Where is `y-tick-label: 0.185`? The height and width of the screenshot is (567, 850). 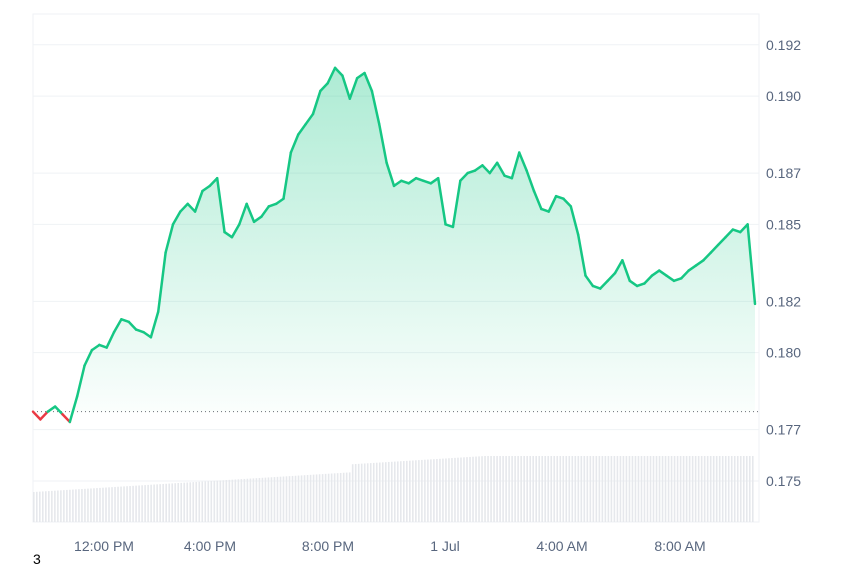
y-tick-label: 0.185 is located at coordinates (783, 224).